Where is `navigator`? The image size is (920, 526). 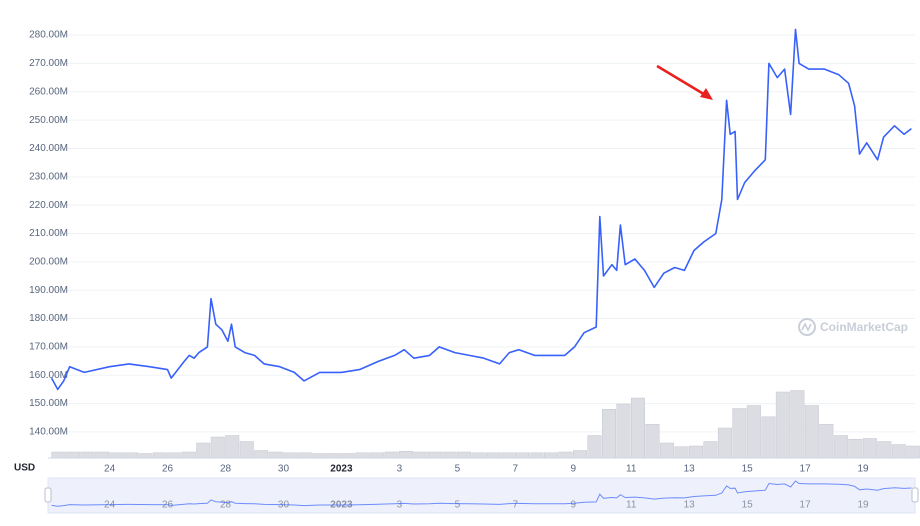 navigator is located at coordinates (481, 495).